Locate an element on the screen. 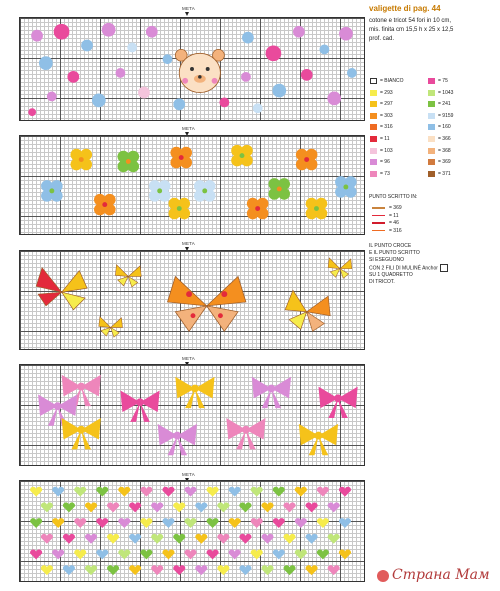 This screenshot has height=591, width=500. backstitch-code: = 46 is located at coordinates (394, 223).